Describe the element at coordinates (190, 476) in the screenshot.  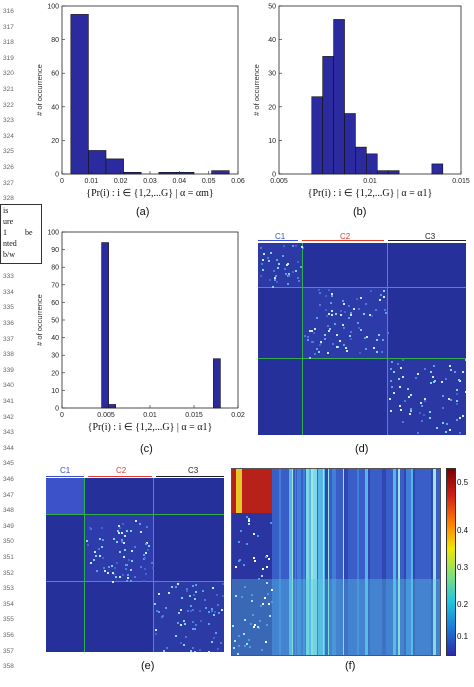
I see `cluster-header-line-c3` at that location.